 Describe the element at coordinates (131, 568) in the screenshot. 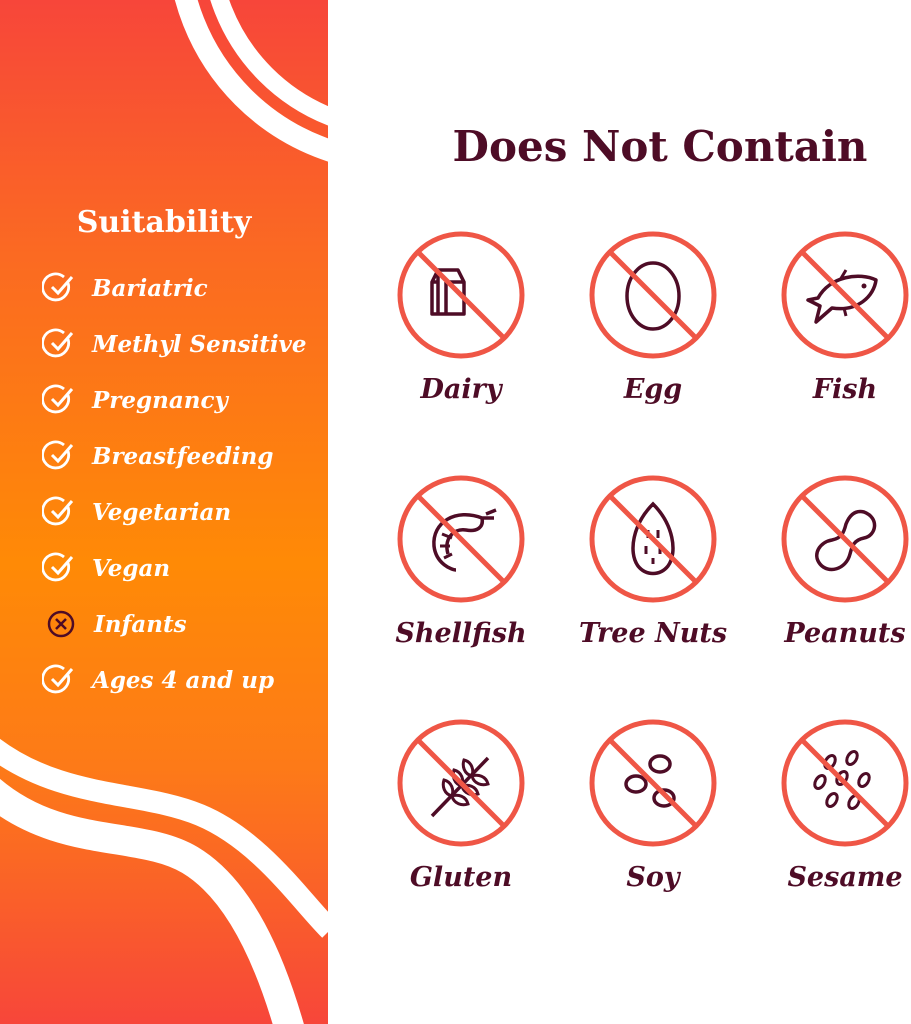

I see `suitability-label: Vegan` at that location.